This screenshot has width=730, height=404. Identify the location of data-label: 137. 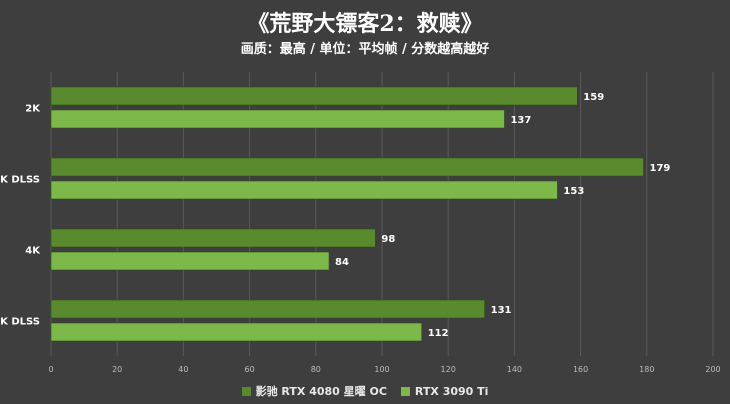
(520, 120).